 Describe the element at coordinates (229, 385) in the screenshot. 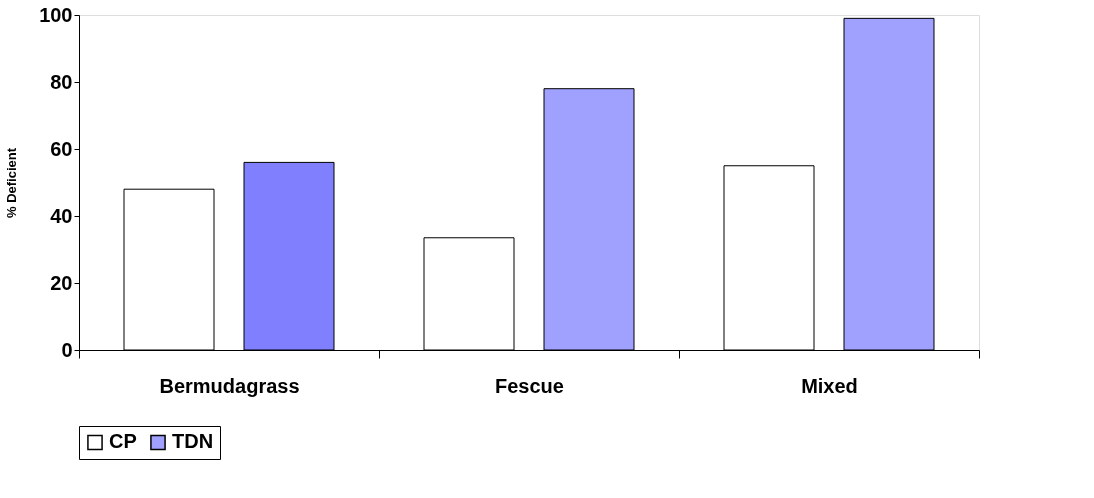

I see `x-tick-label: Bermudagrass` at that location.